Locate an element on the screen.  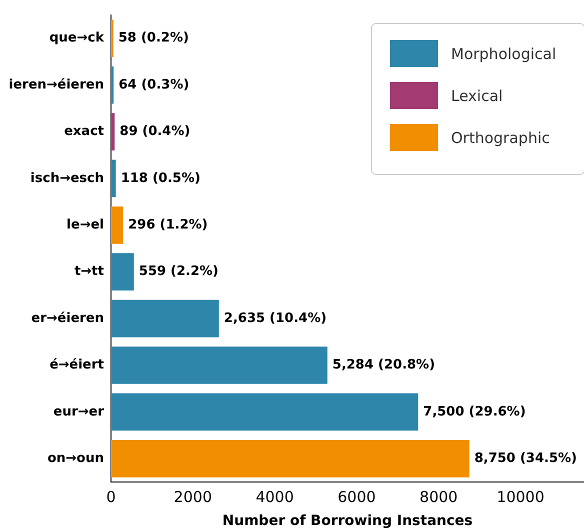
data-label: 118 (0.5%) is located at coordinates (160, 178).